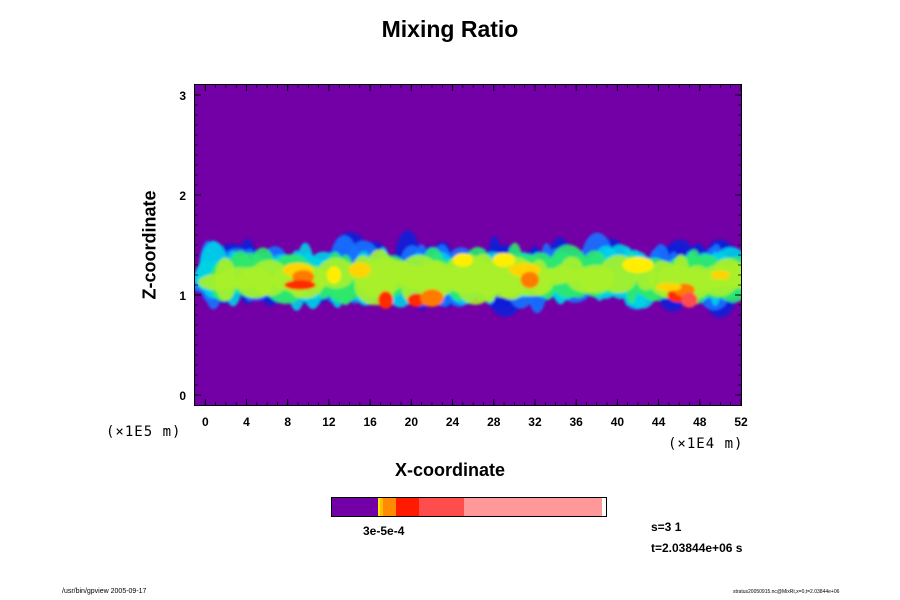  I want to click on x-tick-label: 16, so click(370, 422).